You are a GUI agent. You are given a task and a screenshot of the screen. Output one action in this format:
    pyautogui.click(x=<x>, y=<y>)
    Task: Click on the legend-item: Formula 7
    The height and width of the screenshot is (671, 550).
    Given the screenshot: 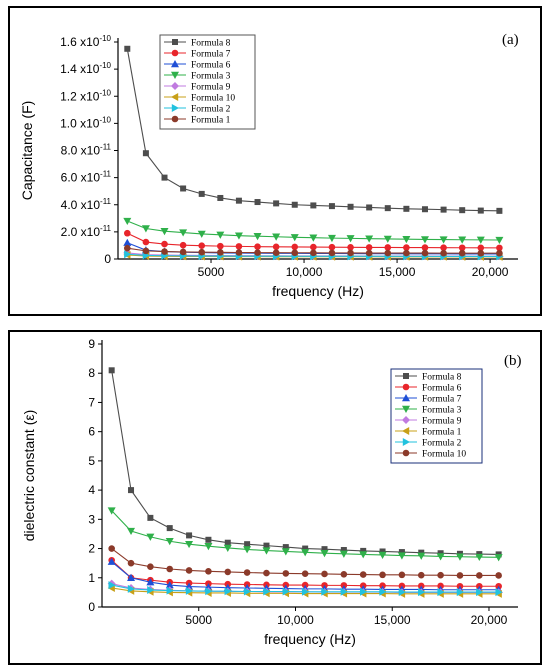 What is the action you would take?
    pyautogui.click(x=197, y=55)
    